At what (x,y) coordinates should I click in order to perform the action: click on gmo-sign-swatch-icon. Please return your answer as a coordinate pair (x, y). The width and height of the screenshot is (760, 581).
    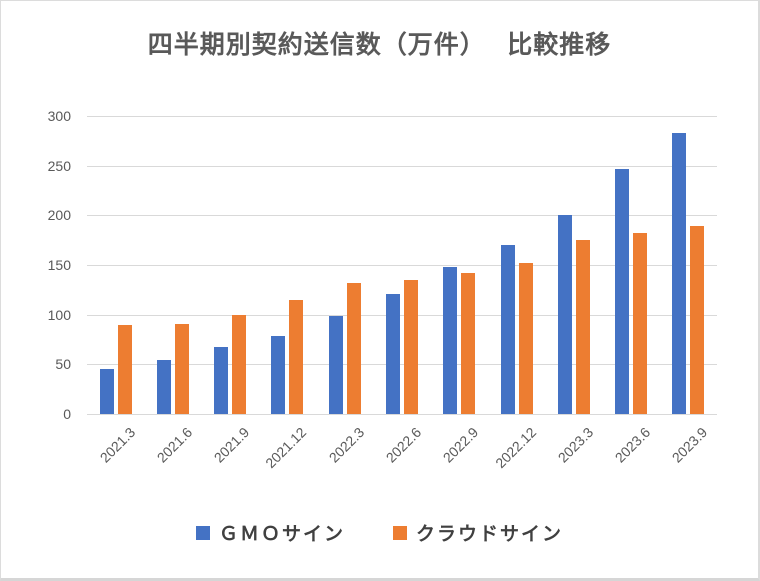
    Looking at the image, I should click on (202, 532).